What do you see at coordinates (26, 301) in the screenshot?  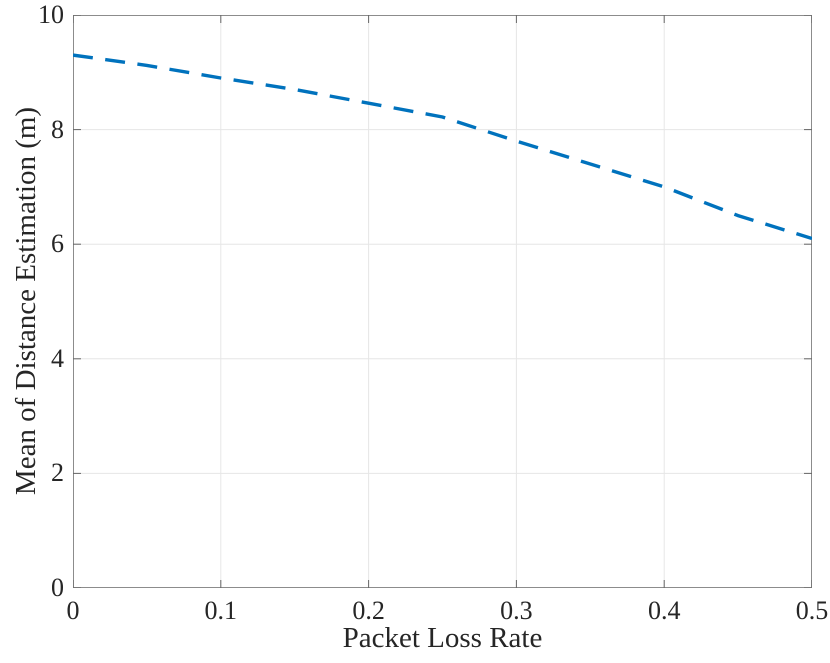 I see `y-axis-label: Mean of Distance Estimation (m)` at bounding box center [26, 301].